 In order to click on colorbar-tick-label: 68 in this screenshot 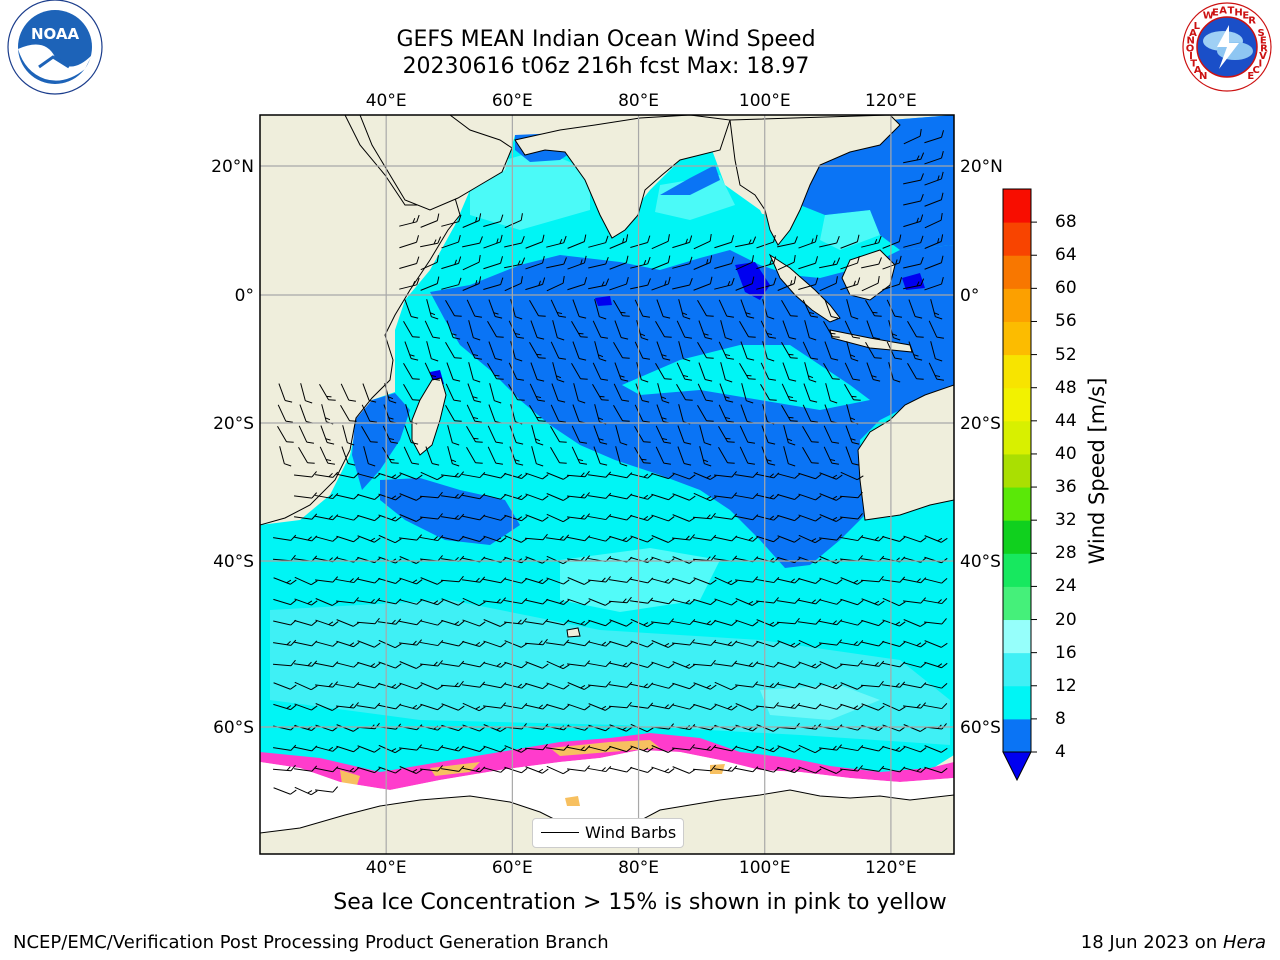, I will do `click(1066, 222)`.